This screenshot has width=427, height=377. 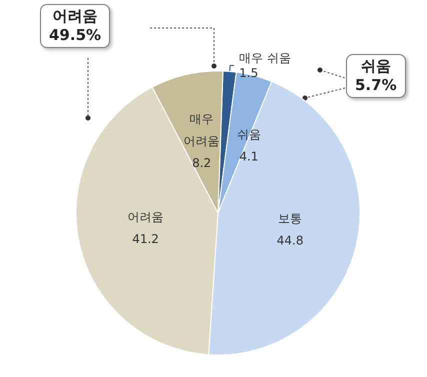 I want to click on slice-label: 어려움, so click(x=146, y=217).